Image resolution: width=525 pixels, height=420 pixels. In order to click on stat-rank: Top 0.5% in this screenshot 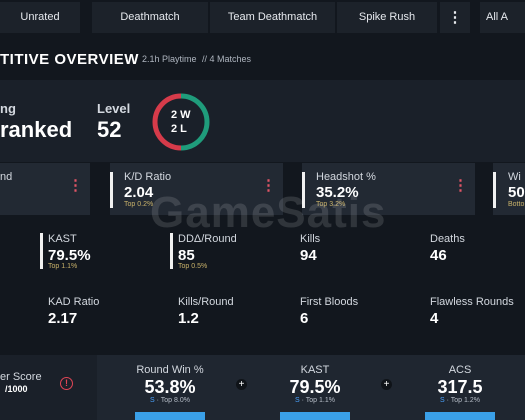, I will do `click(193, 266)`.